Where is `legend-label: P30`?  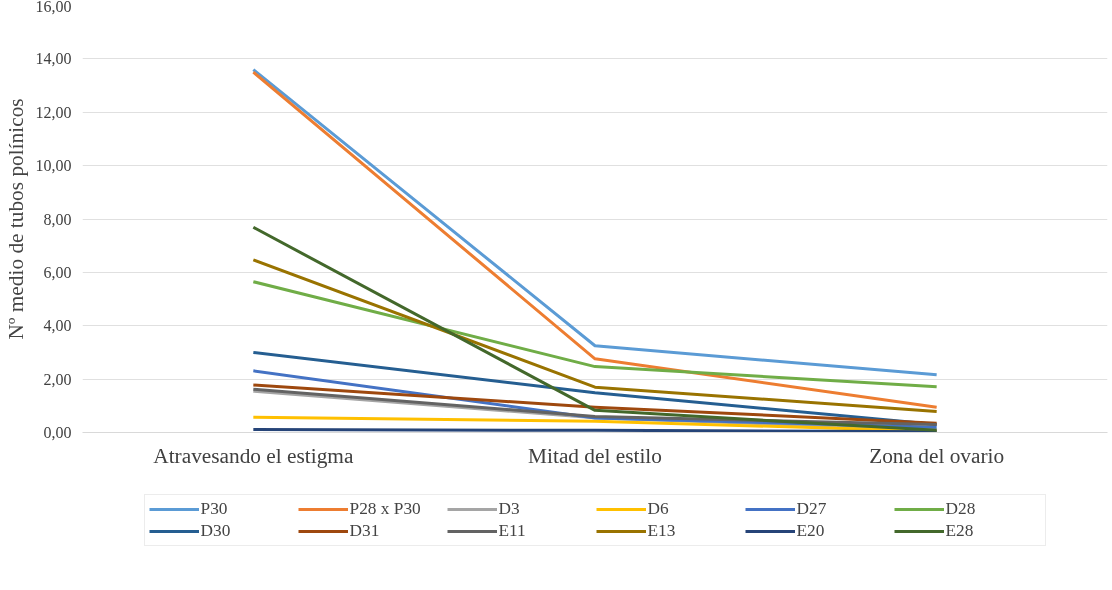 legend-label: P30 is located at coordinates (214, 509).